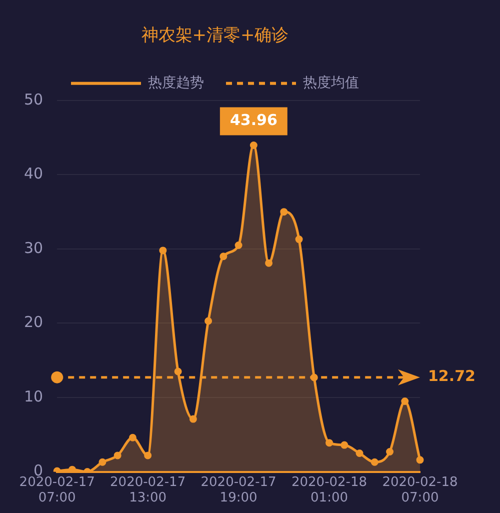 Image resolution: width=500 pixels, height=513 pixels. Describe the element at coordinates (331, 83) in the screenshot. I see `legend-label: 热度均值` at that location.